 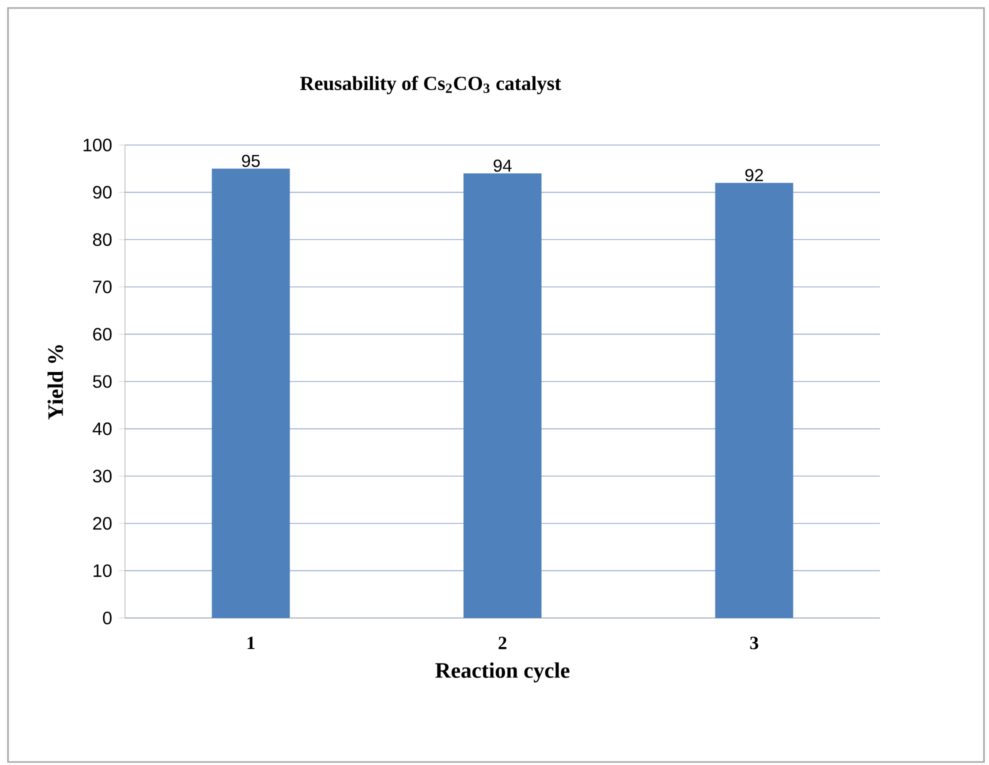 What do you see at coordinates (102, 192) in the screenshot?
I see `y-tick-label: 90` at bounding box center [102, 192].